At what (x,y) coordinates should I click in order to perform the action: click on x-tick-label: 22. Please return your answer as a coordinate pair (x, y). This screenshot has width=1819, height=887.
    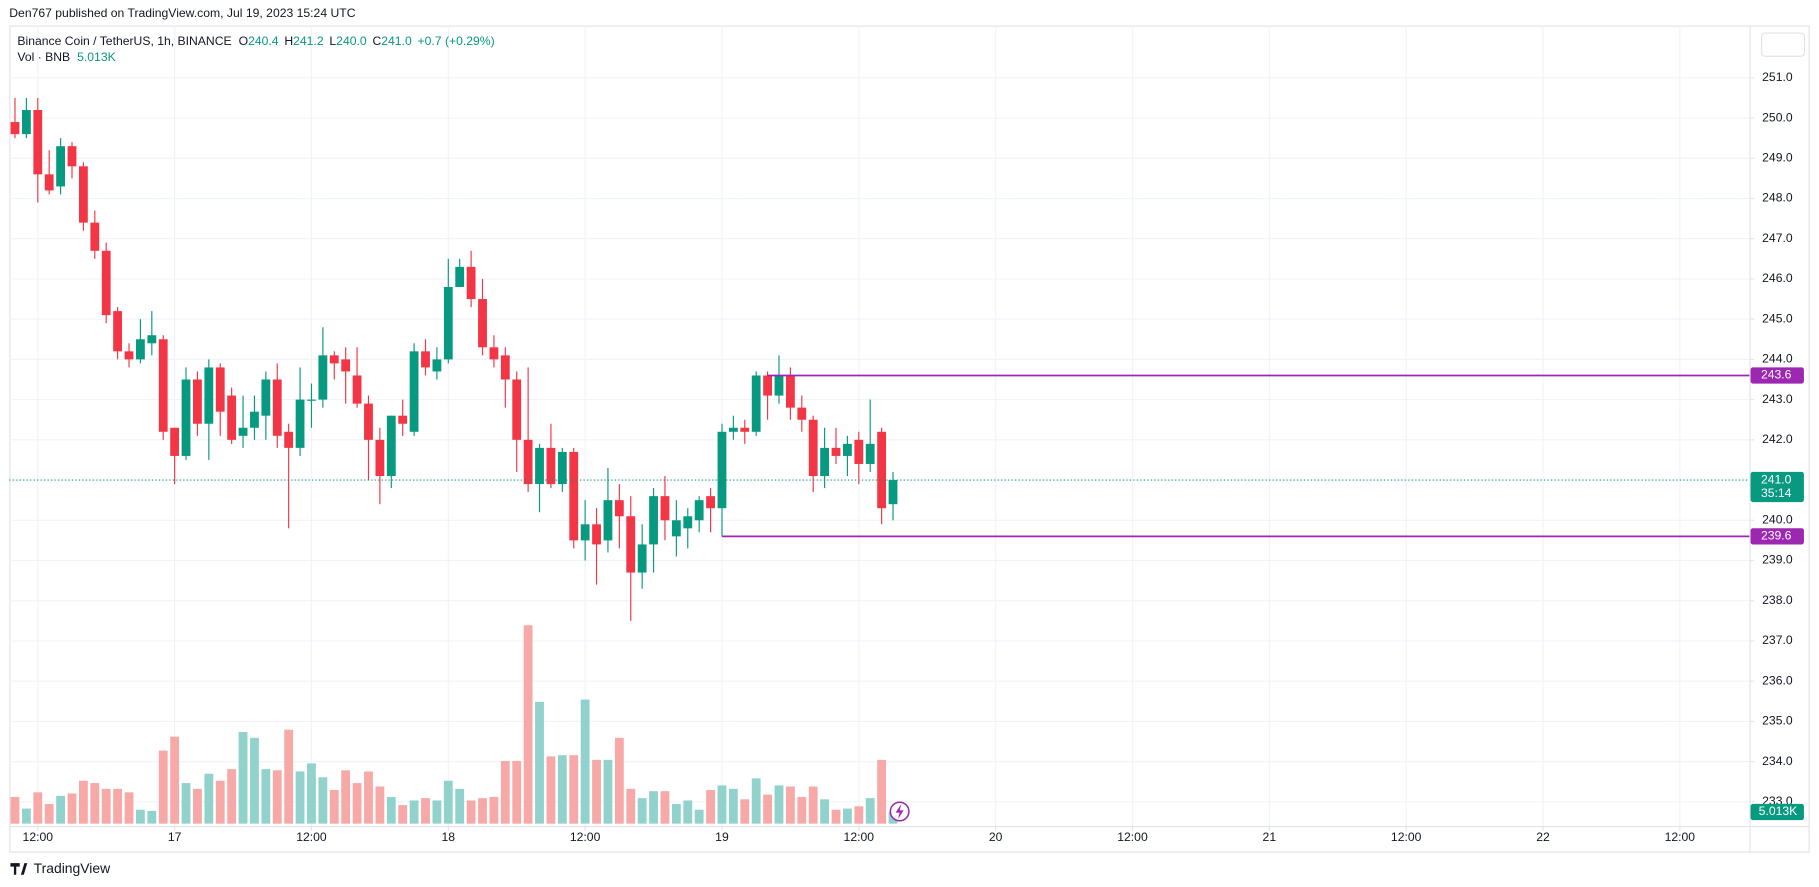
    Looking at the image, I should click on (1543, 837).